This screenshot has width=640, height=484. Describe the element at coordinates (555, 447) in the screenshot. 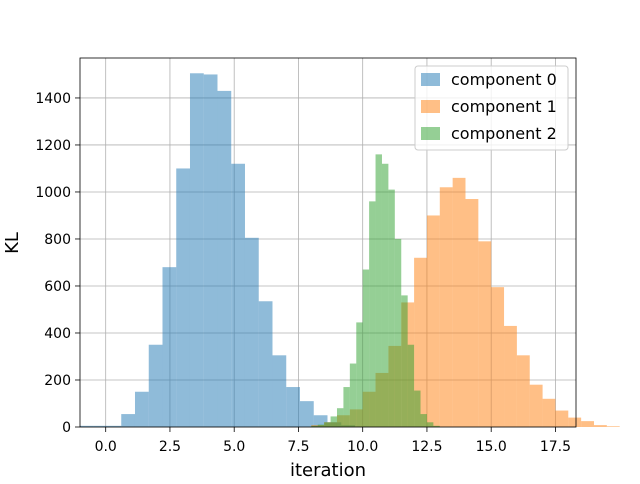

I see `x-tick-label: 17.5` at that location.